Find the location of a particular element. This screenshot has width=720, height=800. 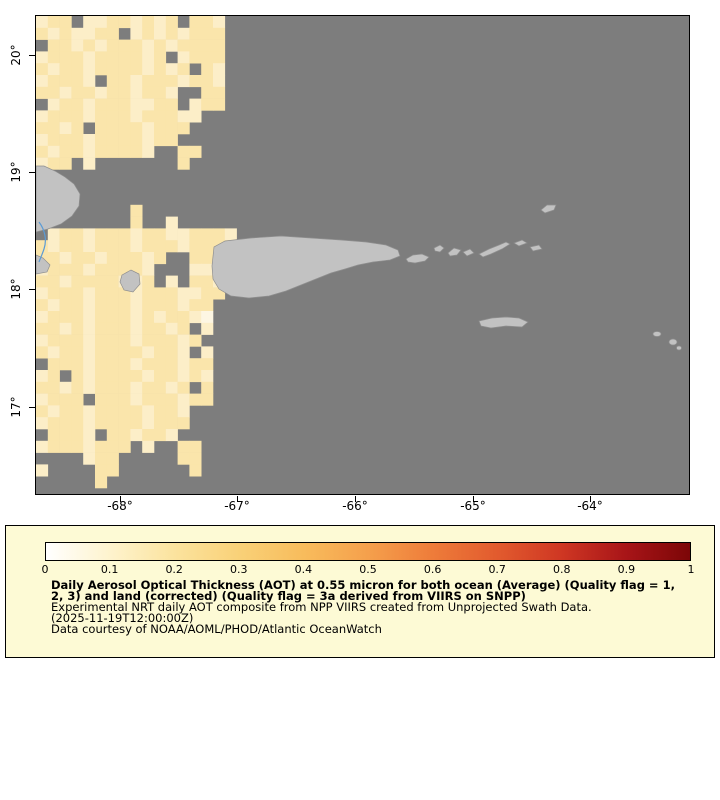

colorbar-tick-label: 0.4 is located at coordinates (303, 569).